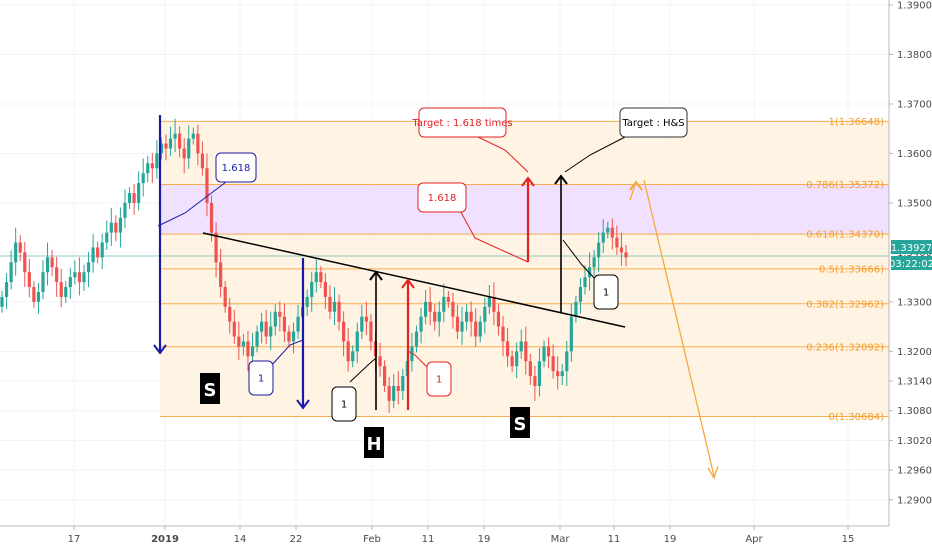  What do you see at coordinates (428, 539) in the screenshot?
I see `time-tick-label: 11` at bounding box center [428, 539].